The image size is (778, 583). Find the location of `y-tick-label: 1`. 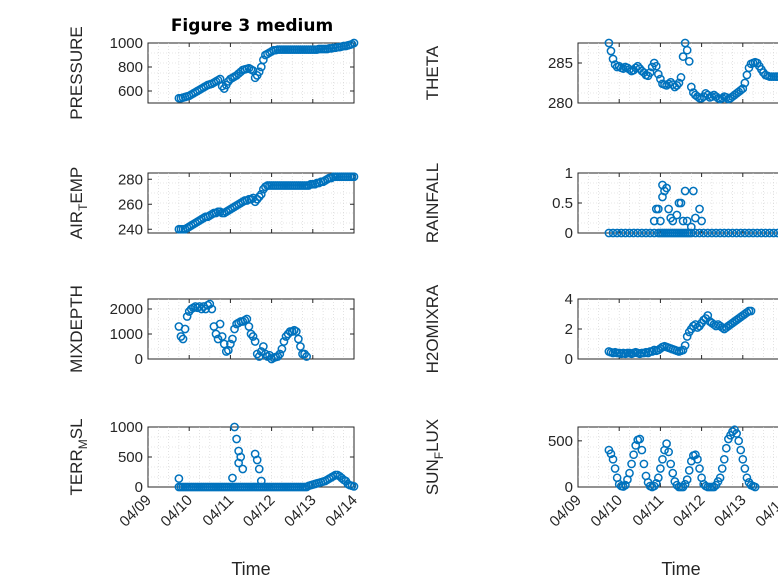

y-tick-label: 1 is located at coordinates (569, 173).